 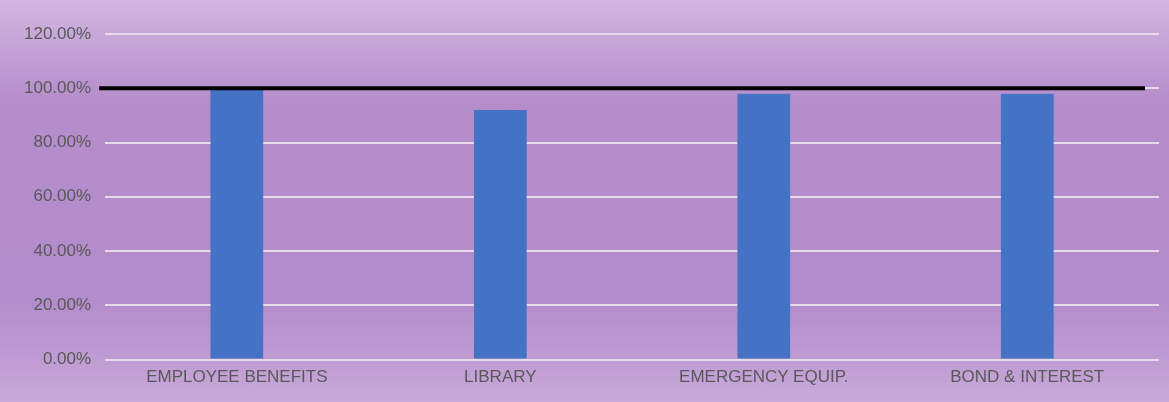 I want to click on y-tick-label: 80.00%, so click(x=62, y=142).